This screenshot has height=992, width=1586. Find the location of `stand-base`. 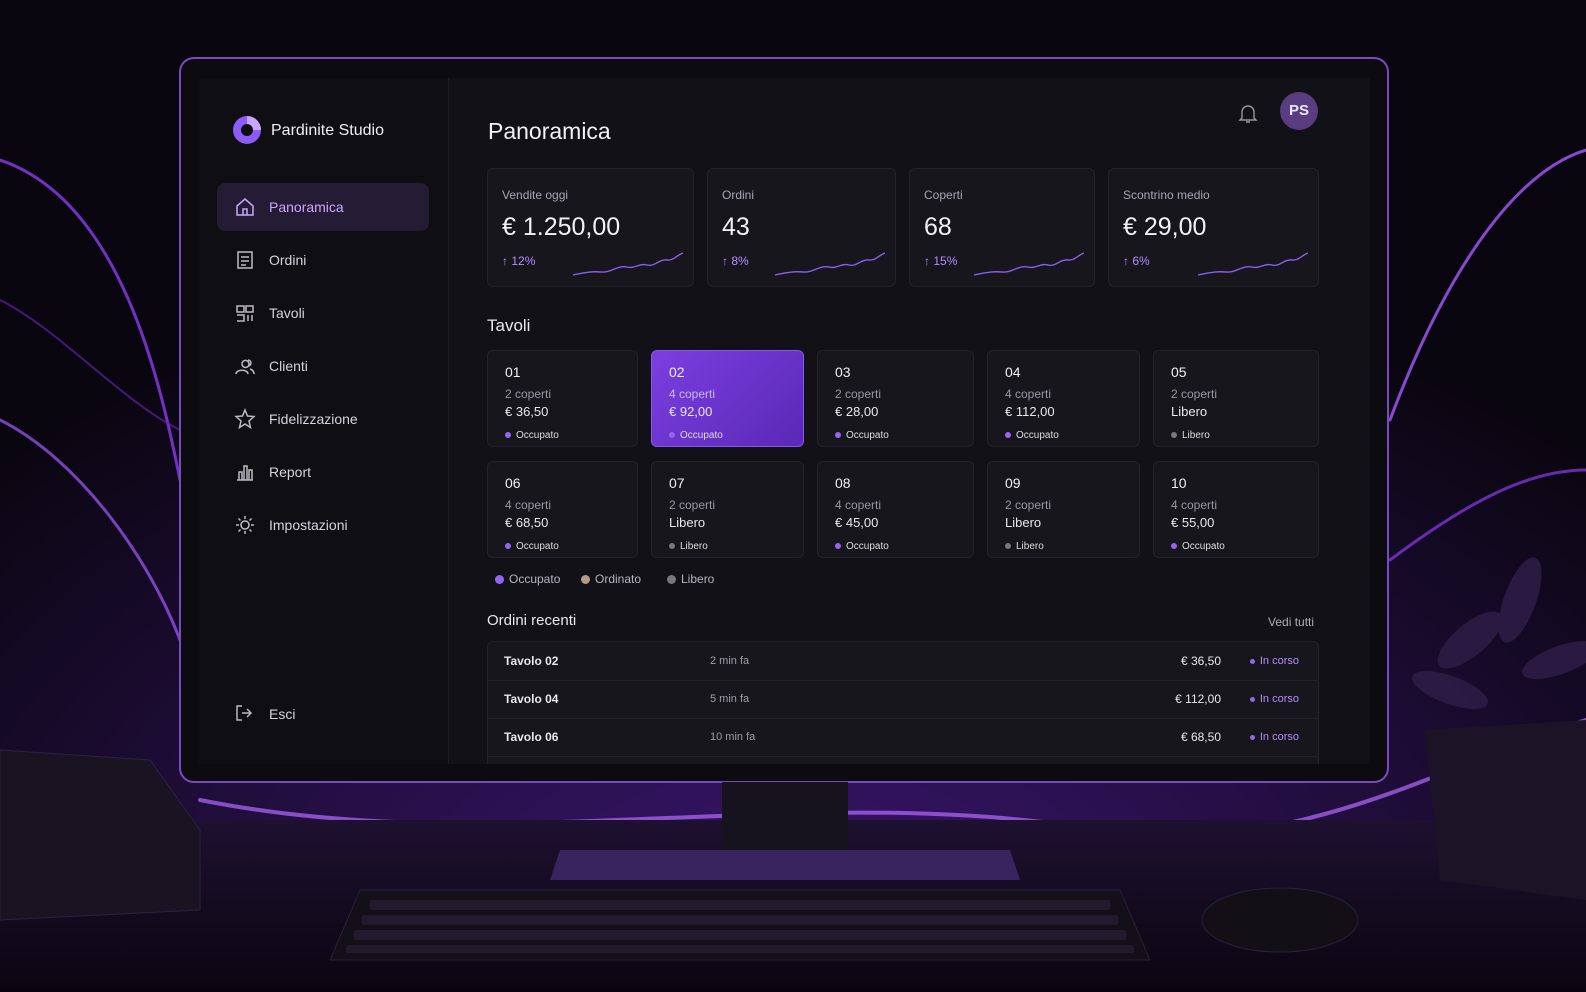

stand-base is located at coordinates (785, 865).